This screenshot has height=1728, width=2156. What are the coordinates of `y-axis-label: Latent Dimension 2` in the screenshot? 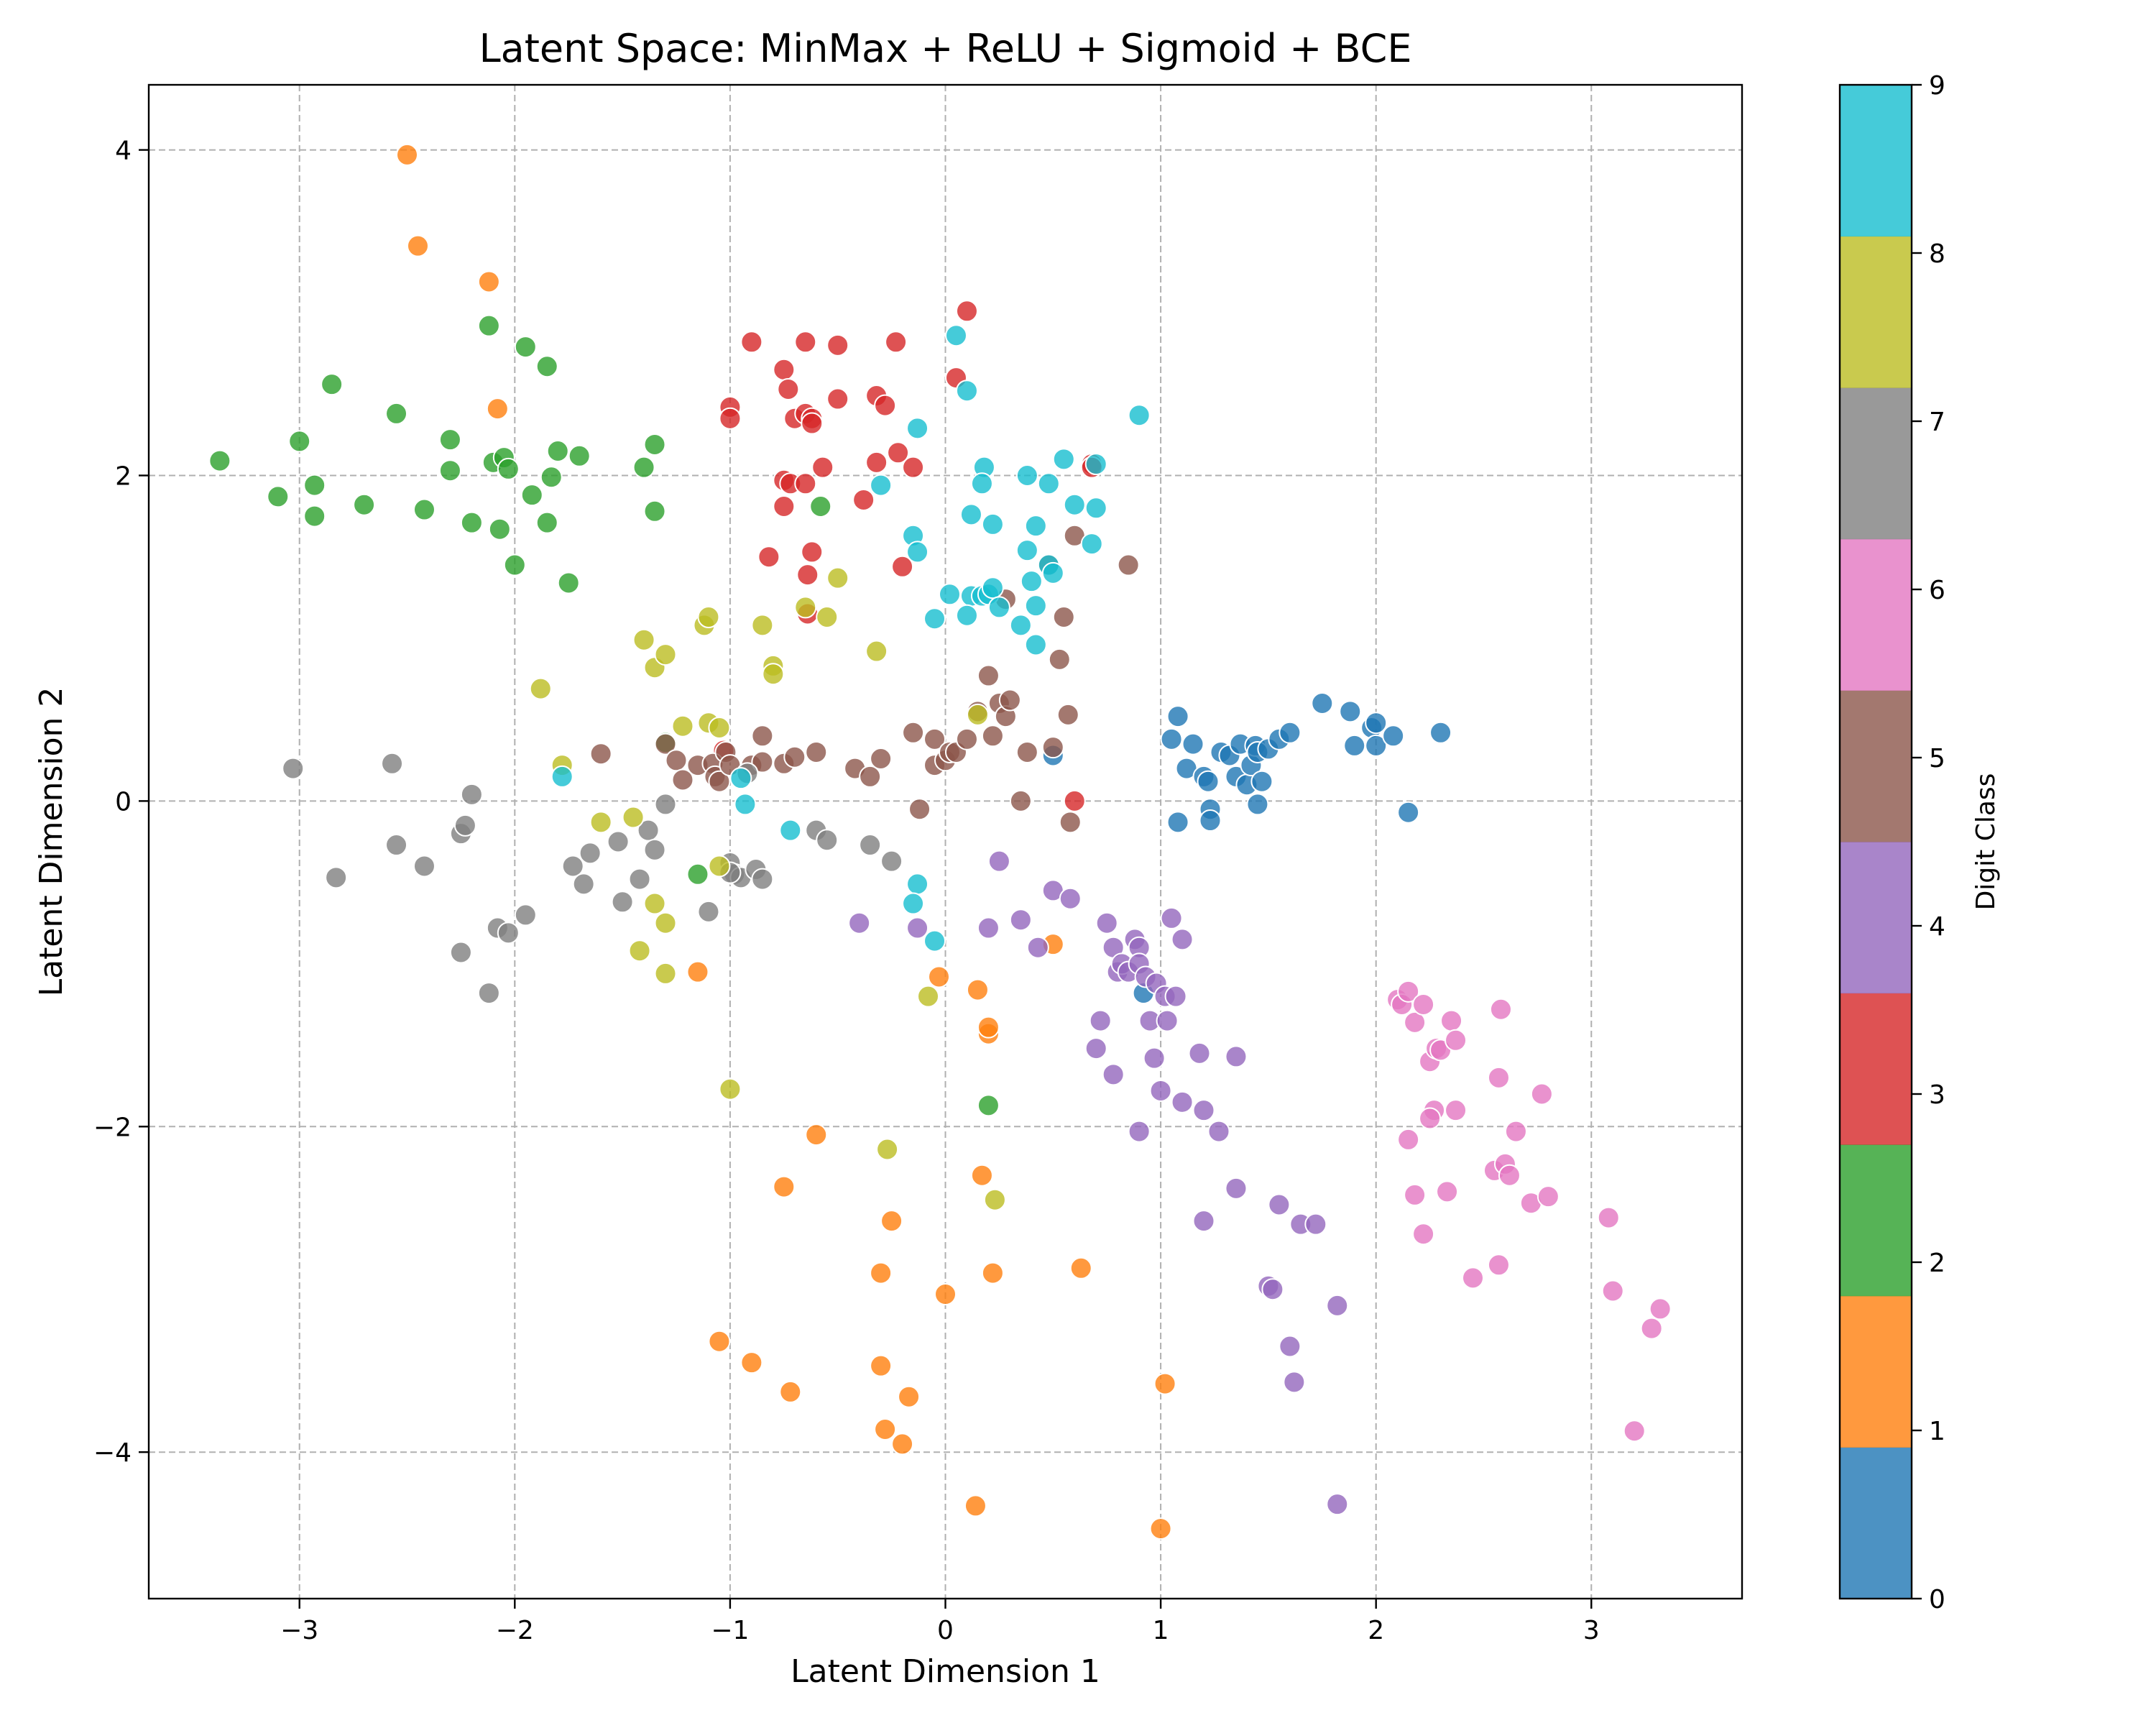 It's located at (52, 842).